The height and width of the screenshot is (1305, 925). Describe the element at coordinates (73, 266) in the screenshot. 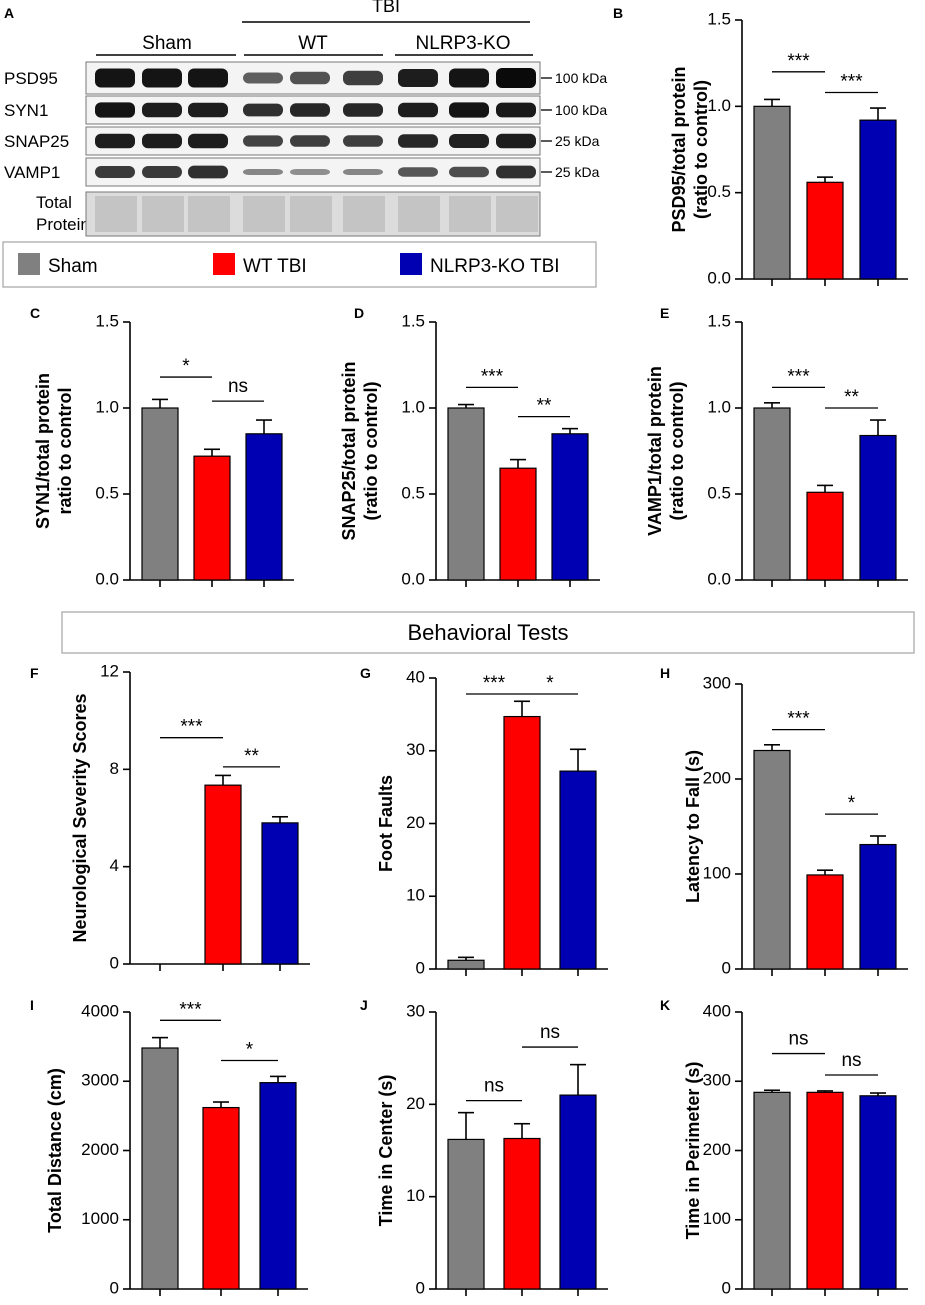

I see `legend-label-sham: Sham` at that location.